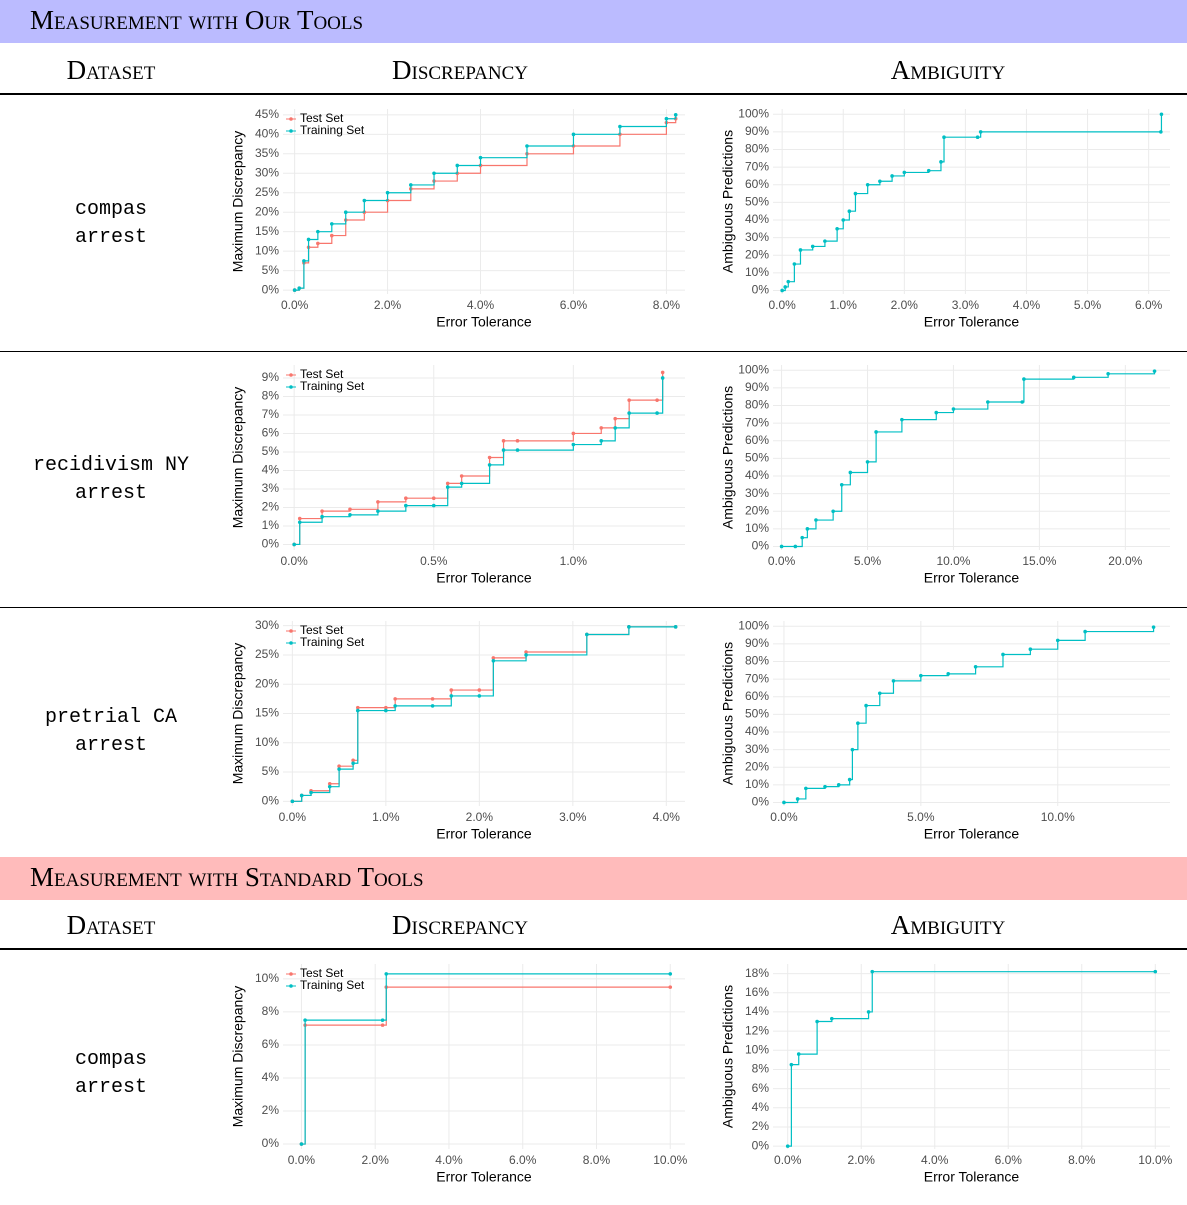 The width and height of the screenshot is (1187, 1205). What do you see at coordinates (753, 113) in the screenshot?
I see `y-tick-label: 100%` at bounding box center [753, 113].